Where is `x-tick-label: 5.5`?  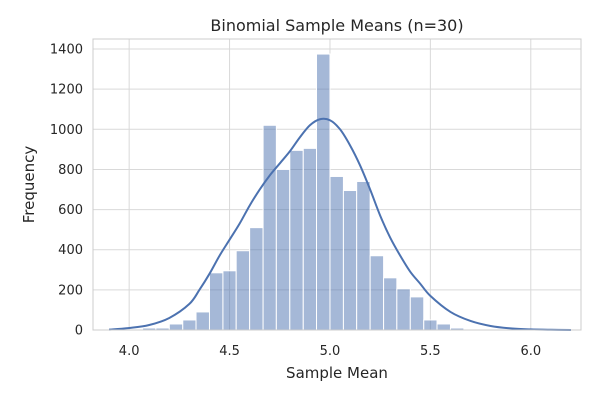 x-tick-label: 5.5 is located at coordinates (430, 351).